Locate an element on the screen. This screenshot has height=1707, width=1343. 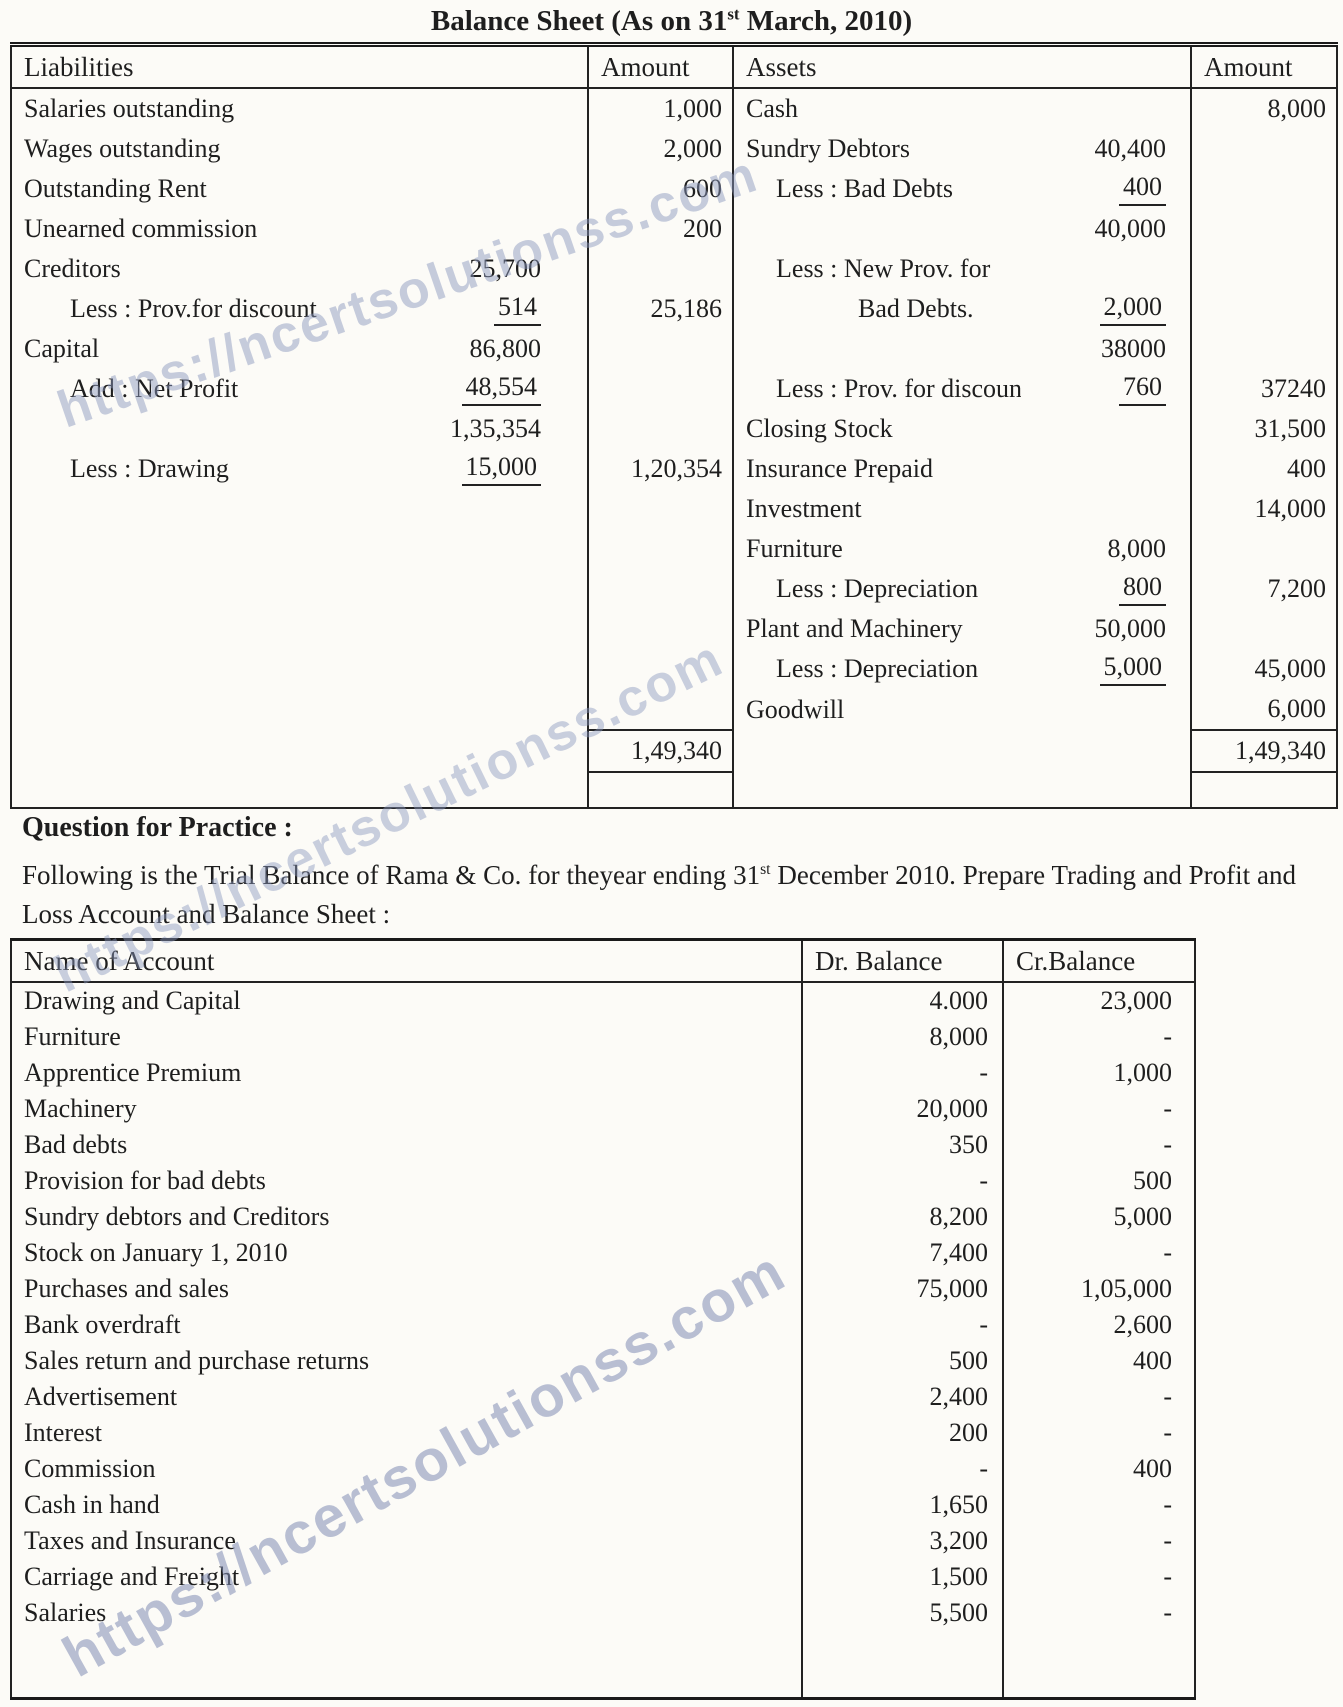
asset-label: Less : Depreciation is located at coordinates (877, 588).